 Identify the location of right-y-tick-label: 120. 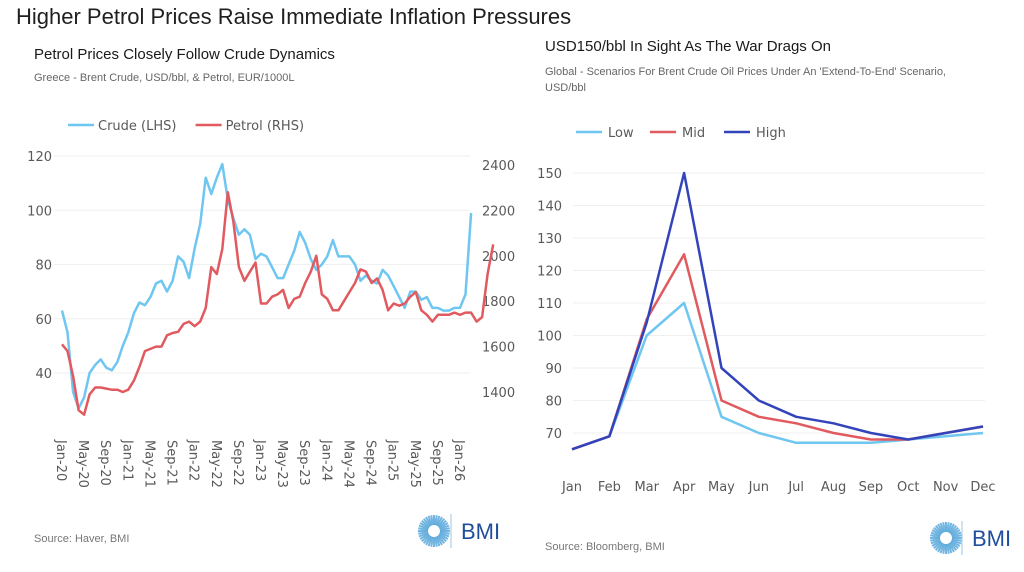
(549, 272).